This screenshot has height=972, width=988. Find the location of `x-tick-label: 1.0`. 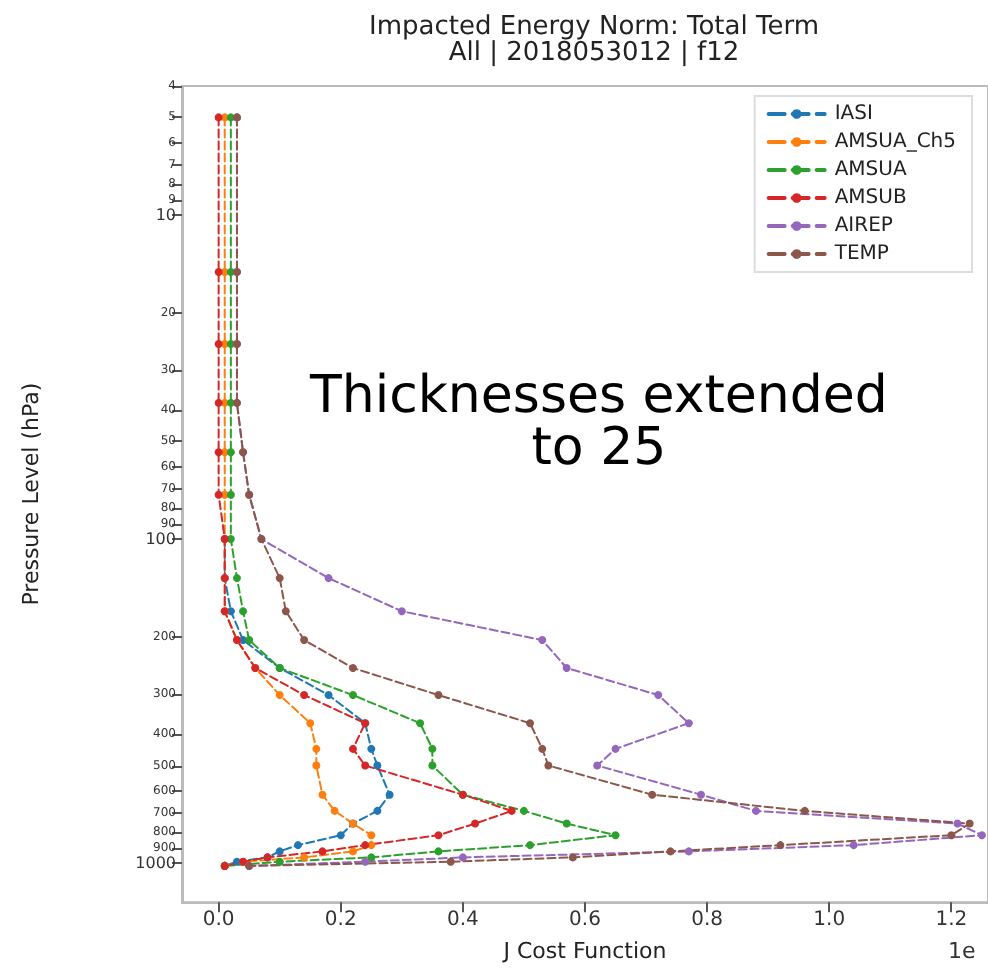

x-tick-label: 1.0 is located at coordinates (829, 920).